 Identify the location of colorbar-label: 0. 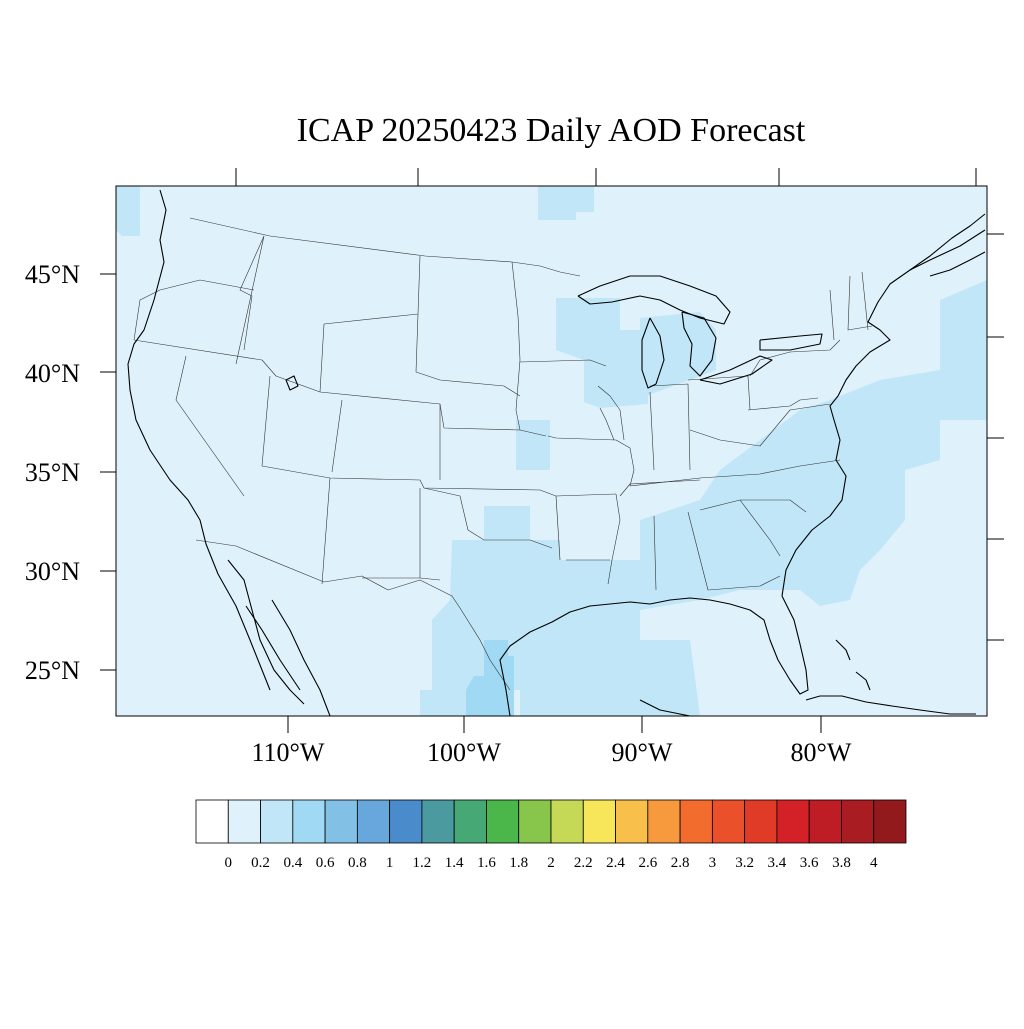
(229, 863).